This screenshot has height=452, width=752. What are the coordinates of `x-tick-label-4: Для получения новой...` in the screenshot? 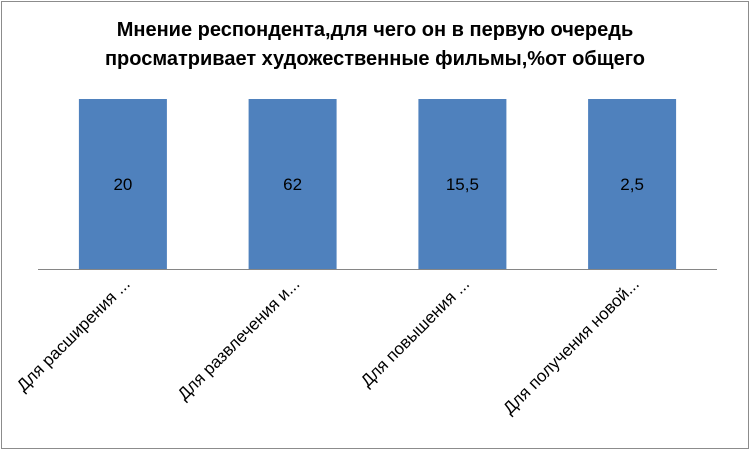 It's located at (571, 346).